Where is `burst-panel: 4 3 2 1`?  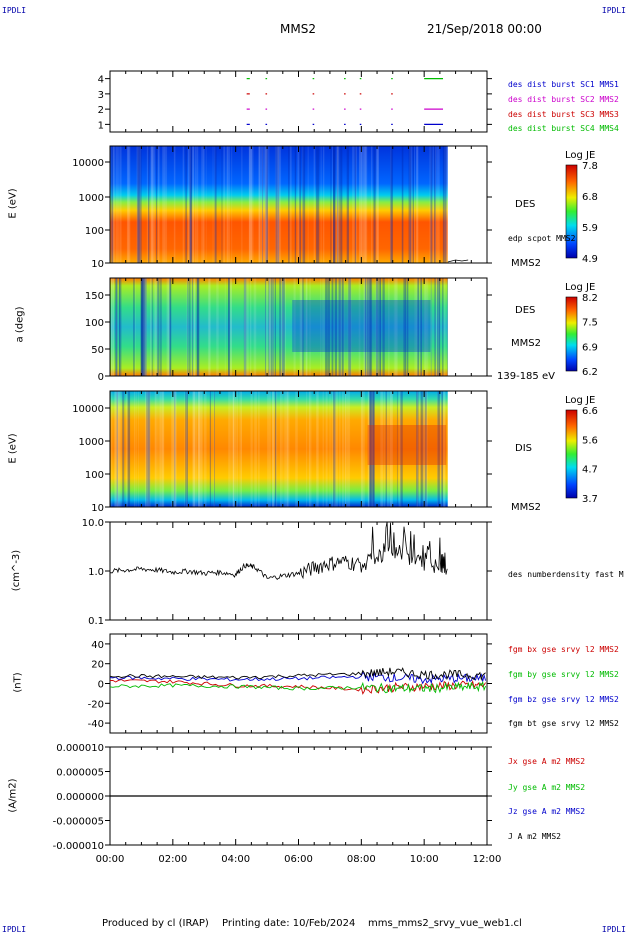
burst-panel: 4 3 2 1 is located at coordinates (295, 101).